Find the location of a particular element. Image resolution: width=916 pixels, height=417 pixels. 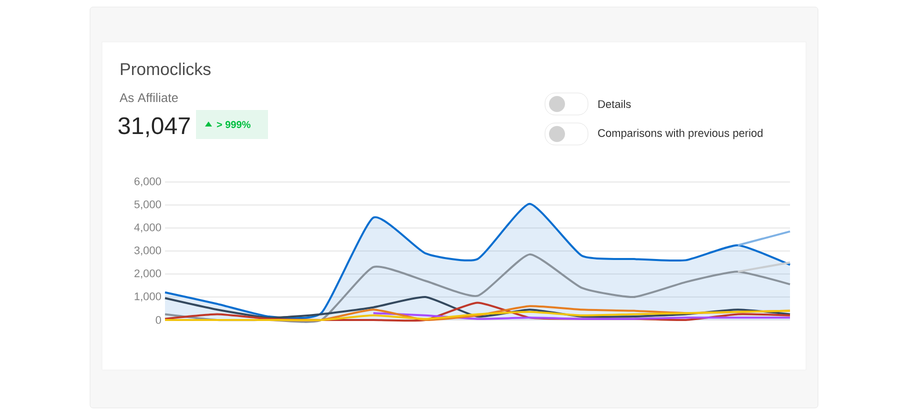

y-tick-label: 5,000 is located at coordinates (148, 205).